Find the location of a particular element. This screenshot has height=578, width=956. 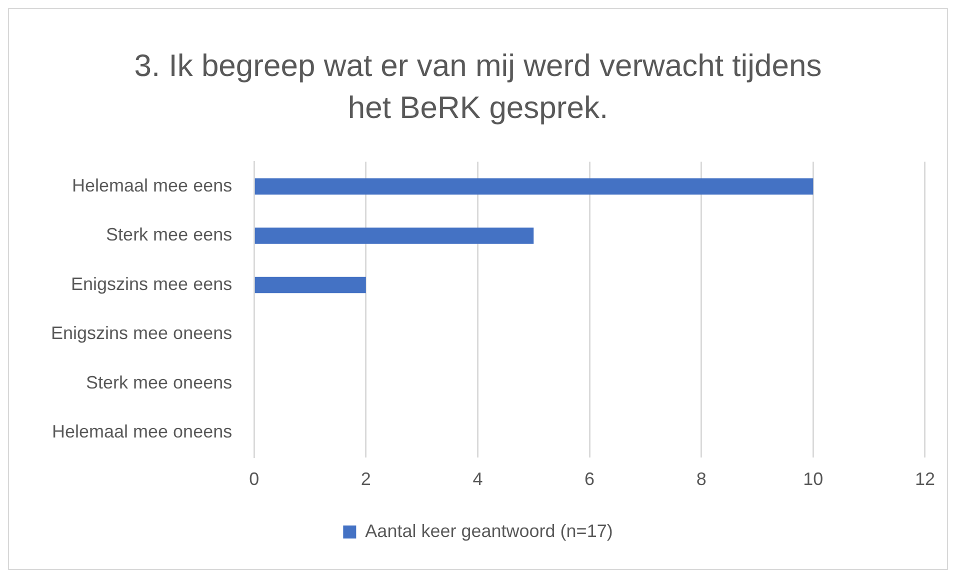

chart-title: 3. Ik begreep wat er van mij werd verwacht tijdens het BeRK gesprek. is located at coordinates (478, 87).